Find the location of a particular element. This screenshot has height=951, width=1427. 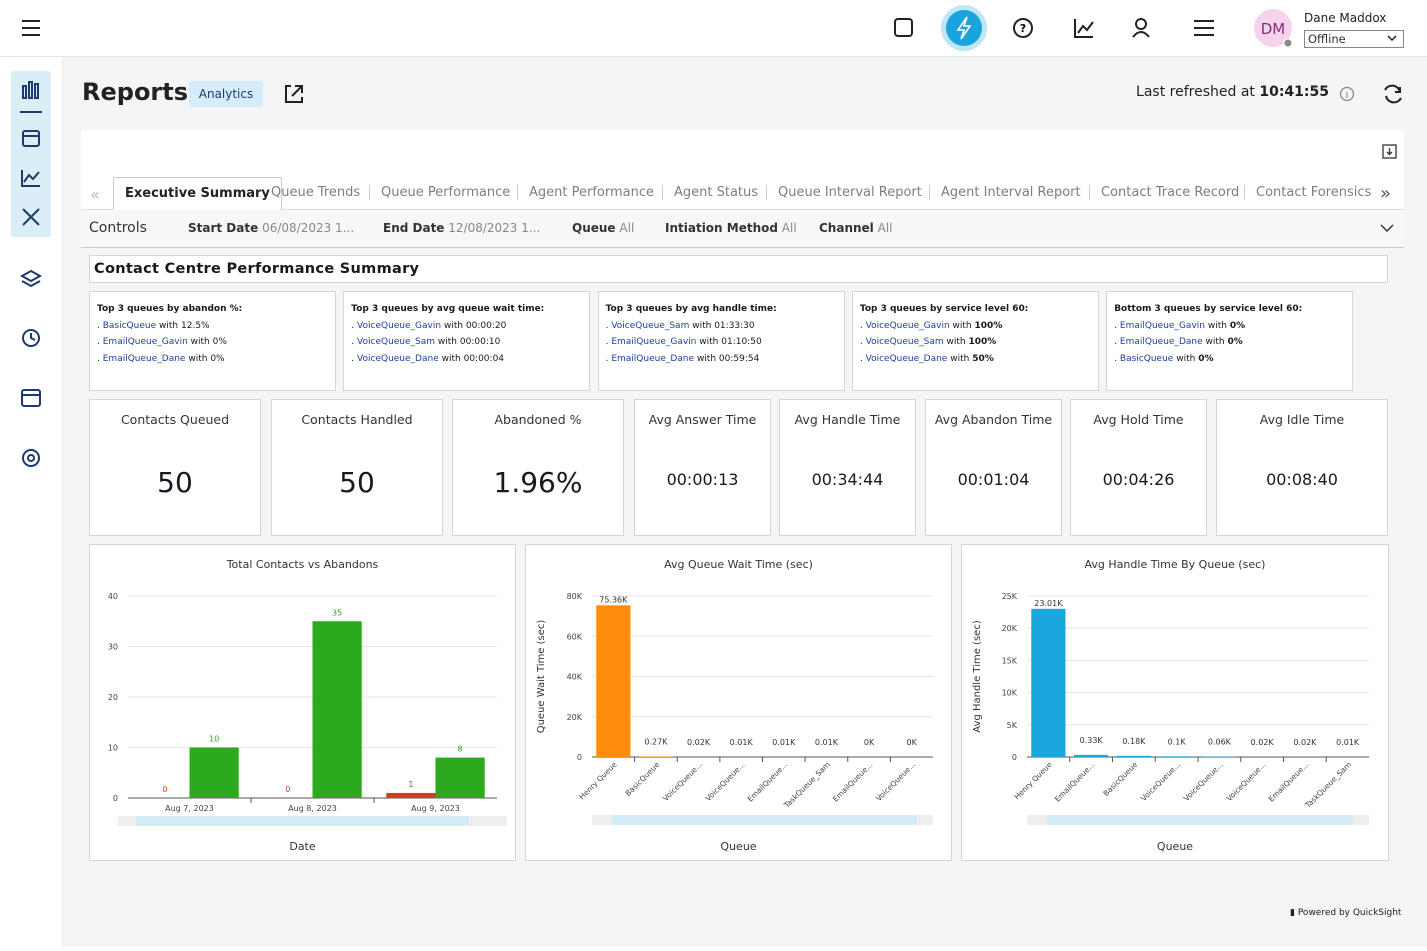

download-icon is located at coordinates (1390, 152).